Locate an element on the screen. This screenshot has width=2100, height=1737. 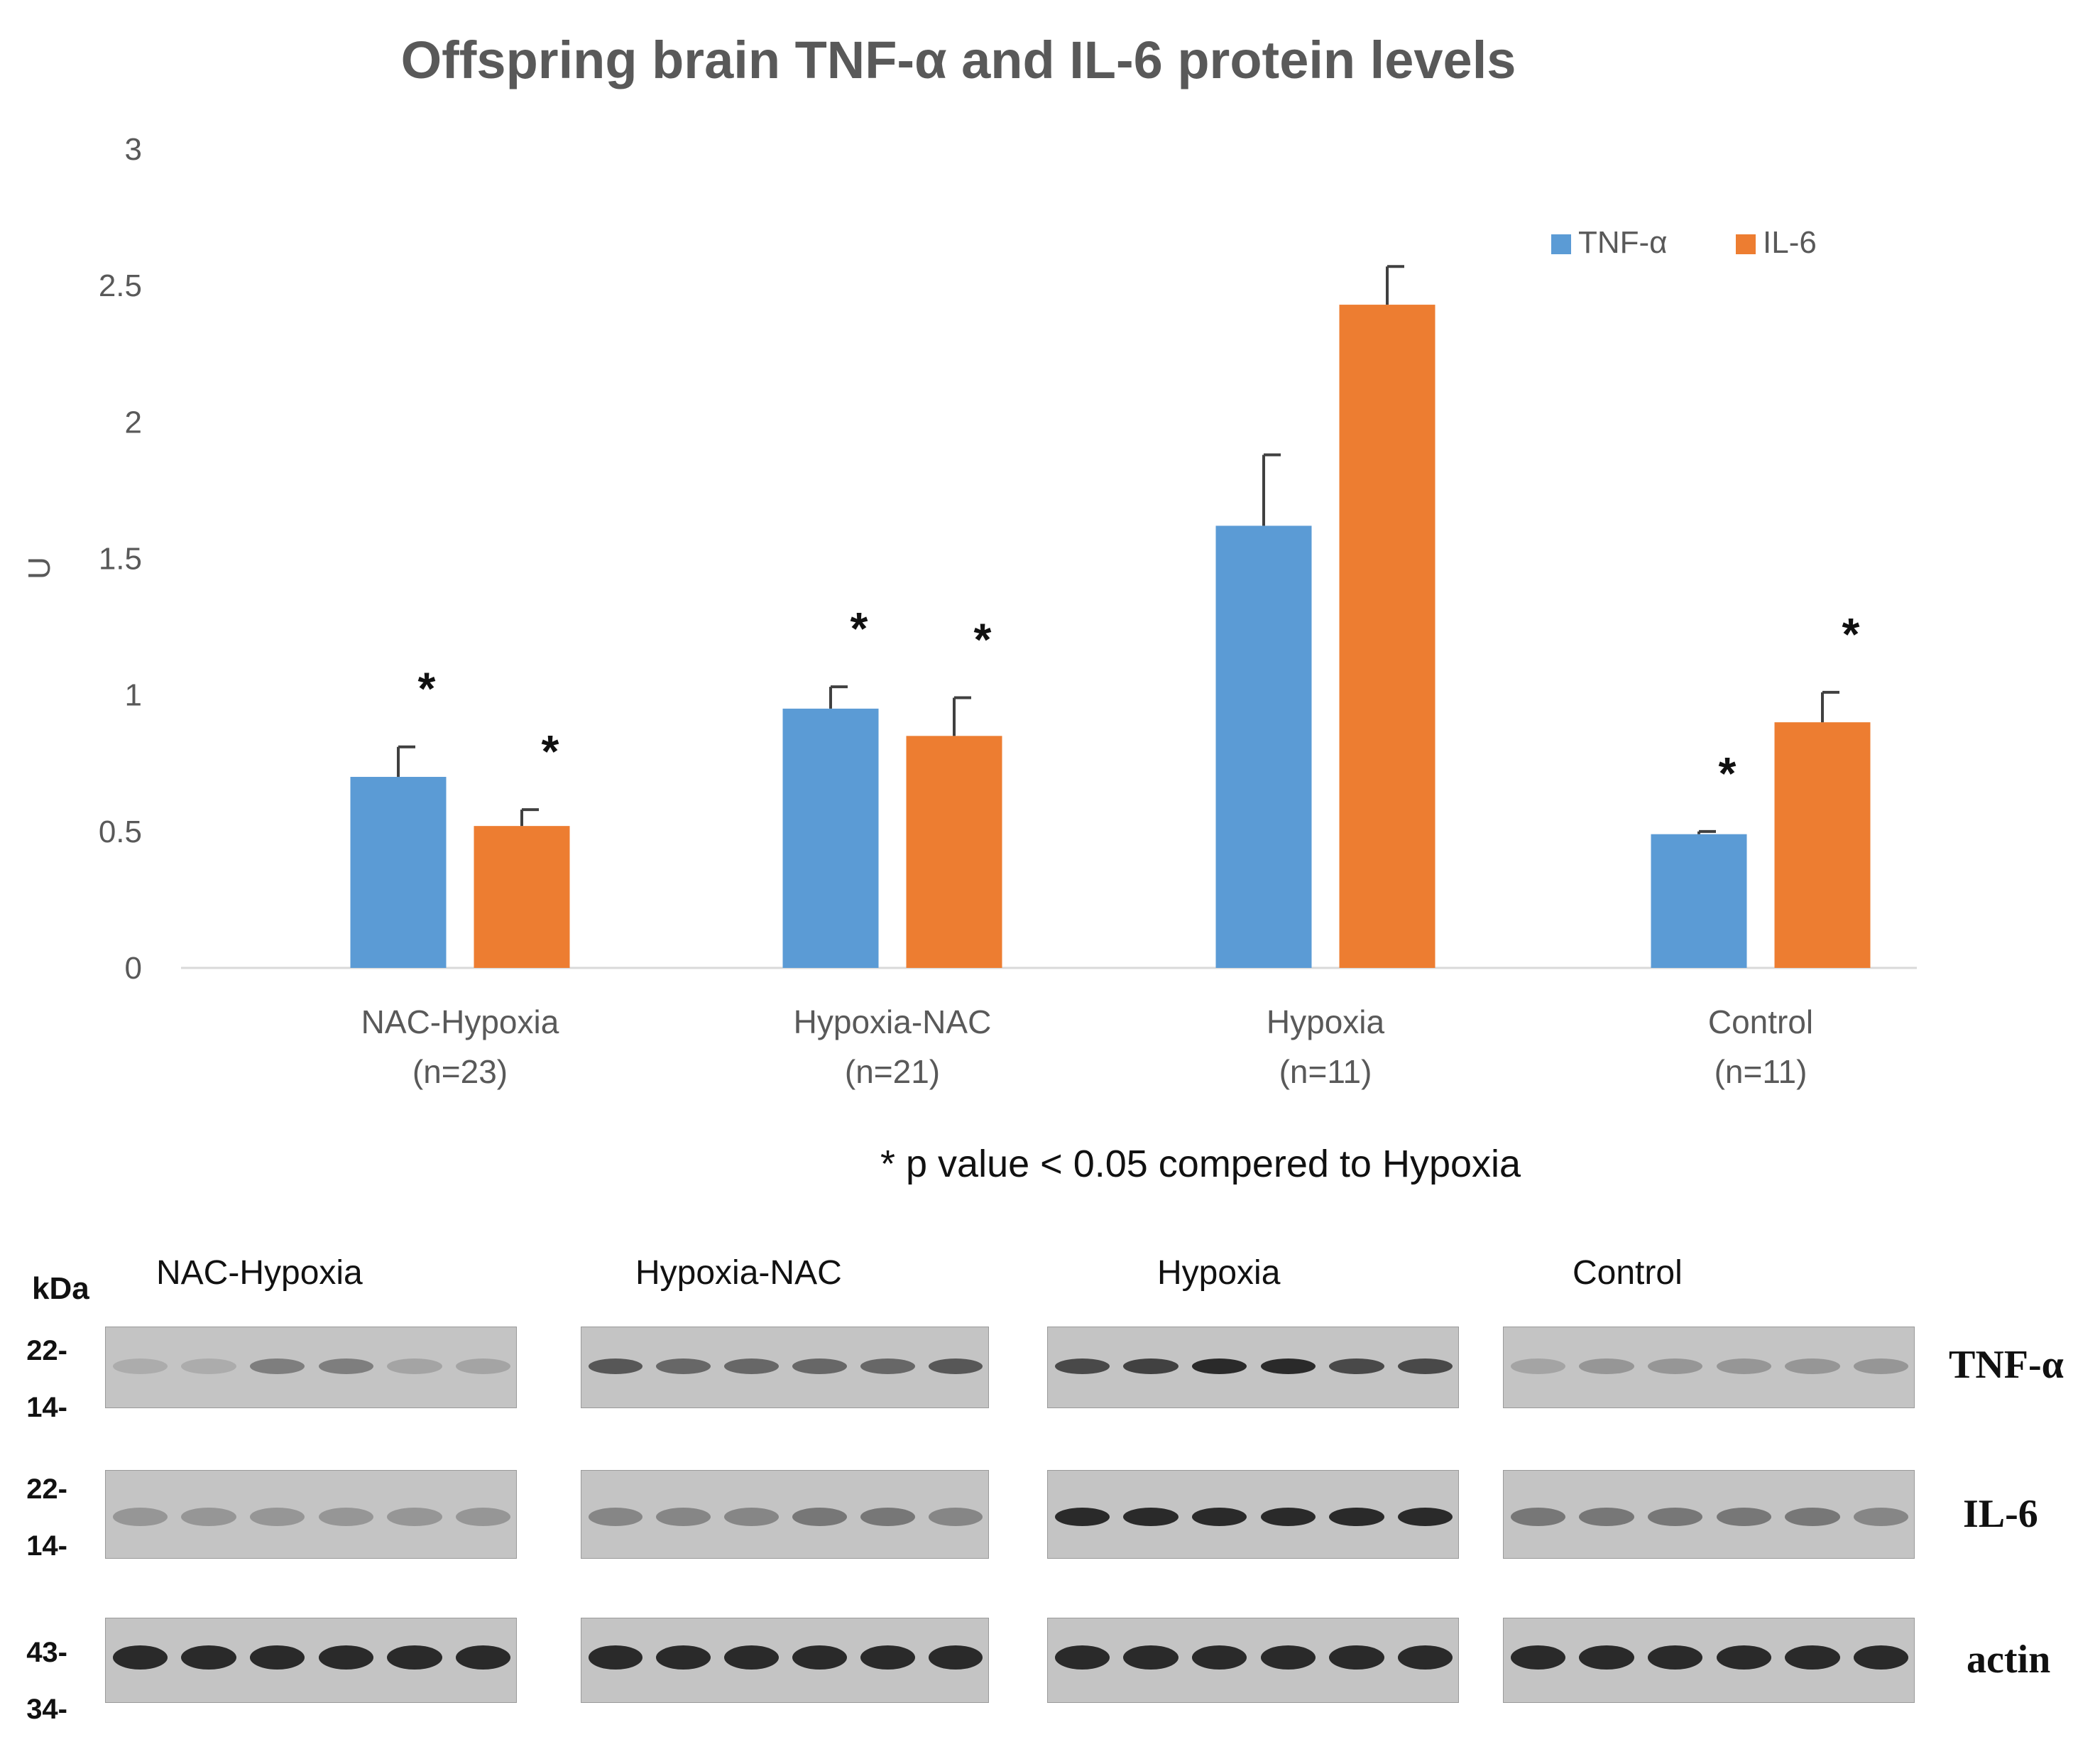
legend-label: TNF-α is located at coordinates (1623, 242).